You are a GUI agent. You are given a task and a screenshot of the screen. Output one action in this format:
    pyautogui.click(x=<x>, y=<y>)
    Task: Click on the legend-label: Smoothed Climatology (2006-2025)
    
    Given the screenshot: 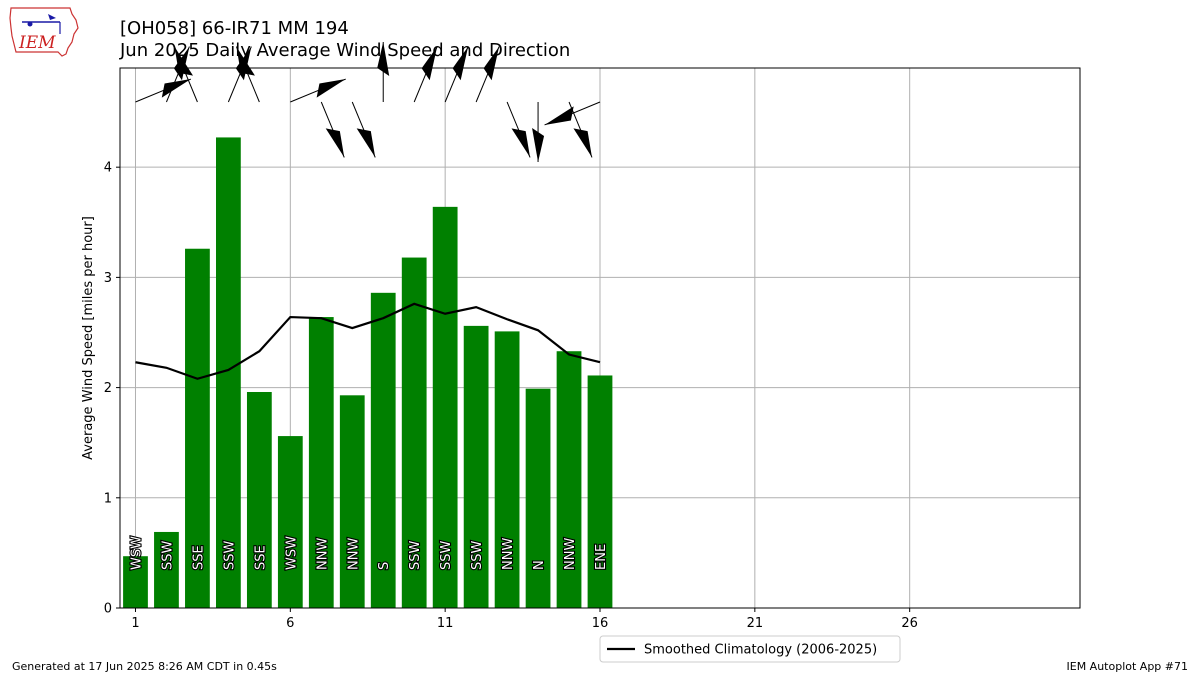 What is the action you would take?
    pyautogui.click(x=760, y=650)
    